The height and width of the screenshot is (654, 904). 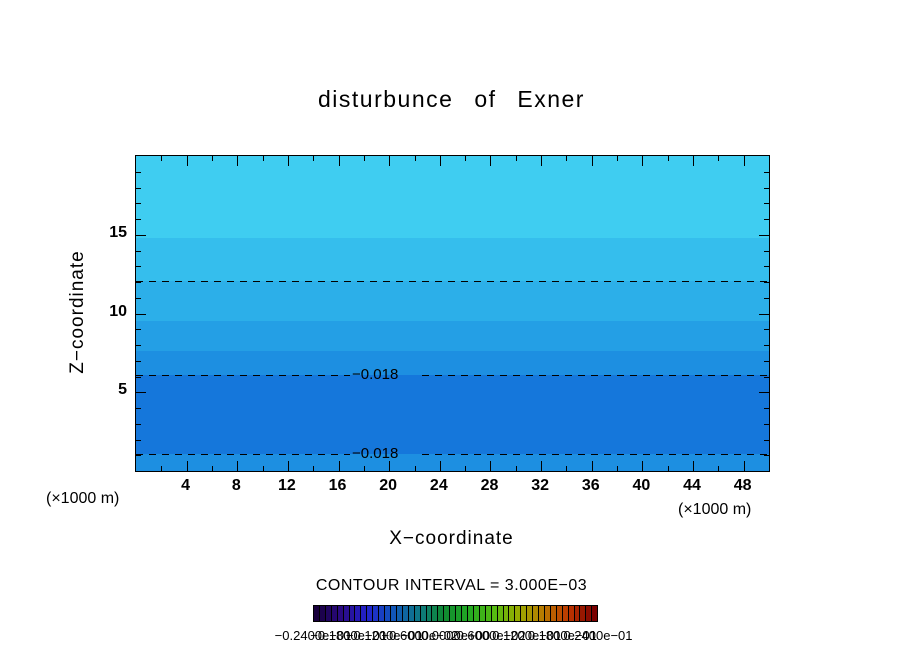 What do you see at coordinates (384, 635) in the screenshot?
I see `colorbar-tick-label: −0.1200e−01` at bounding box center [384, 635].